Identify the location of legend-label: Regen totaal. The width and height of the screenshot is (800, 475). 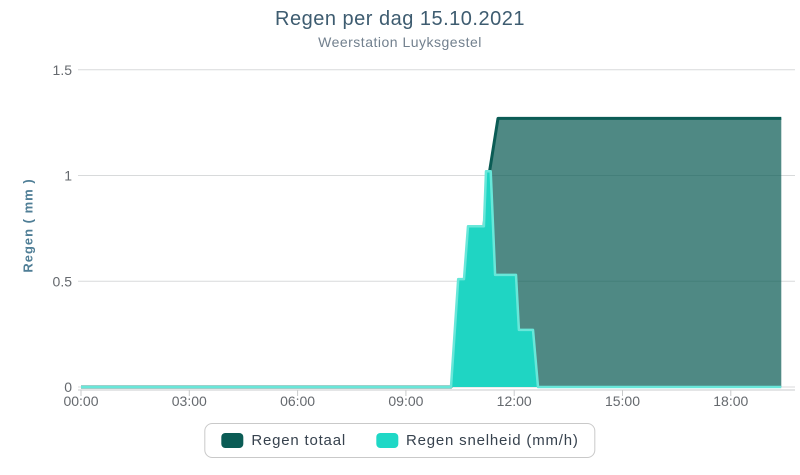
(298, 440).